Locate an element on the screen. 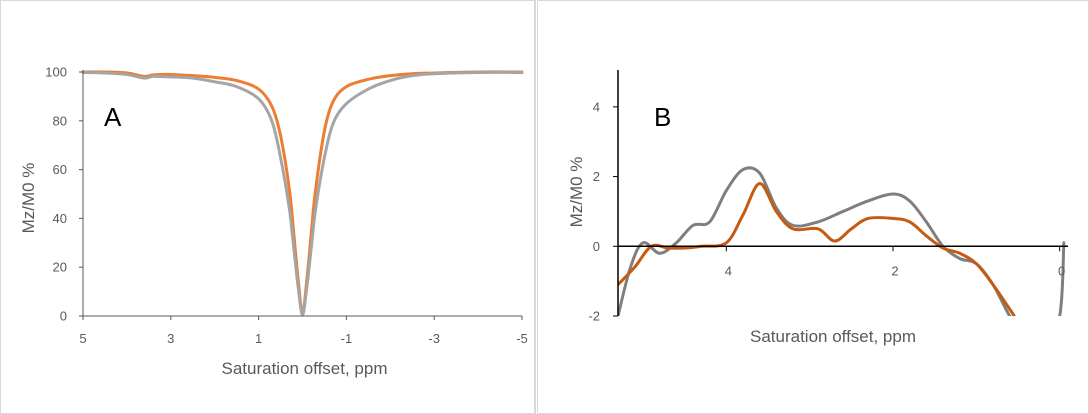  x-tick-label: 4 is located at coordinates (728, 270).